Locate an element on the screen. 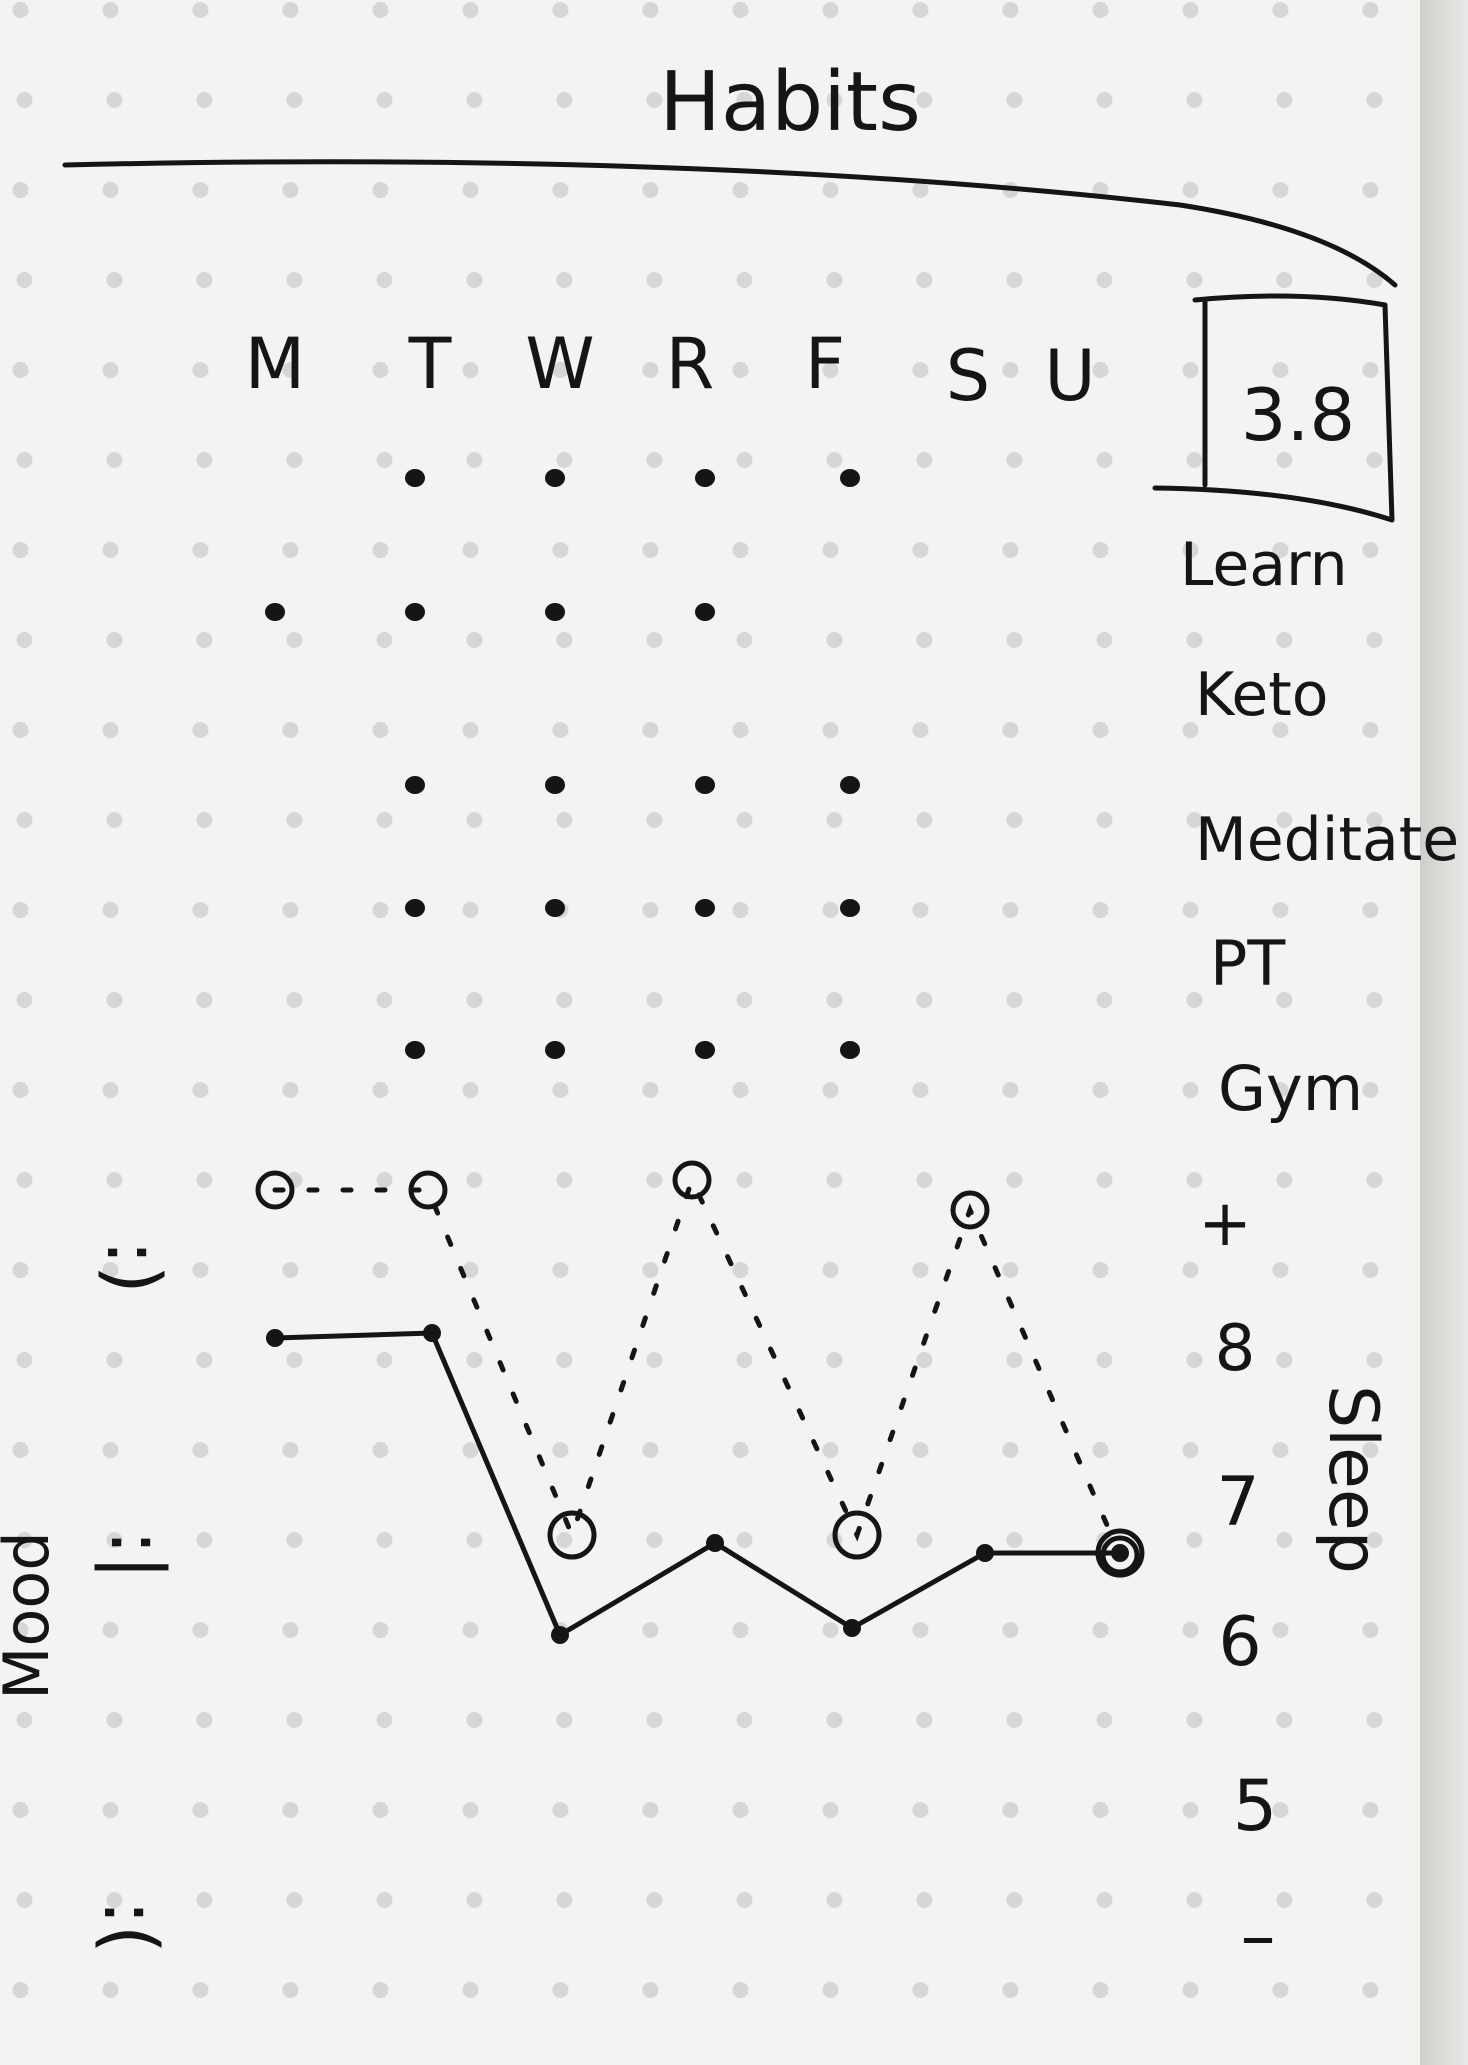 The height and width of the screenshot is (2065, 1468). day-header-f: F is located at coordinates (825, 364).